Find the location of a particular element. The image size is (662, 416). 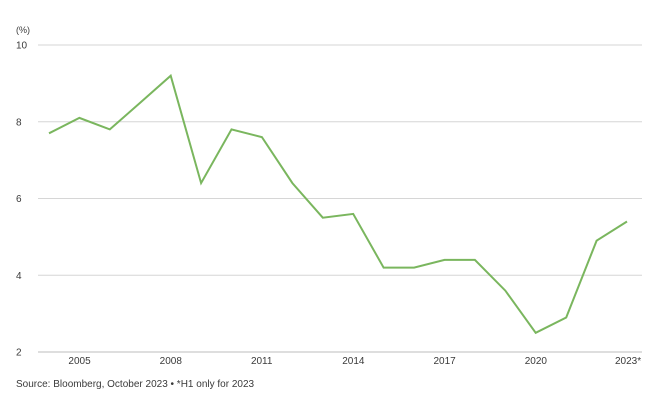

y-axis-unit-label: (%) is located at coordinates (23, 30).